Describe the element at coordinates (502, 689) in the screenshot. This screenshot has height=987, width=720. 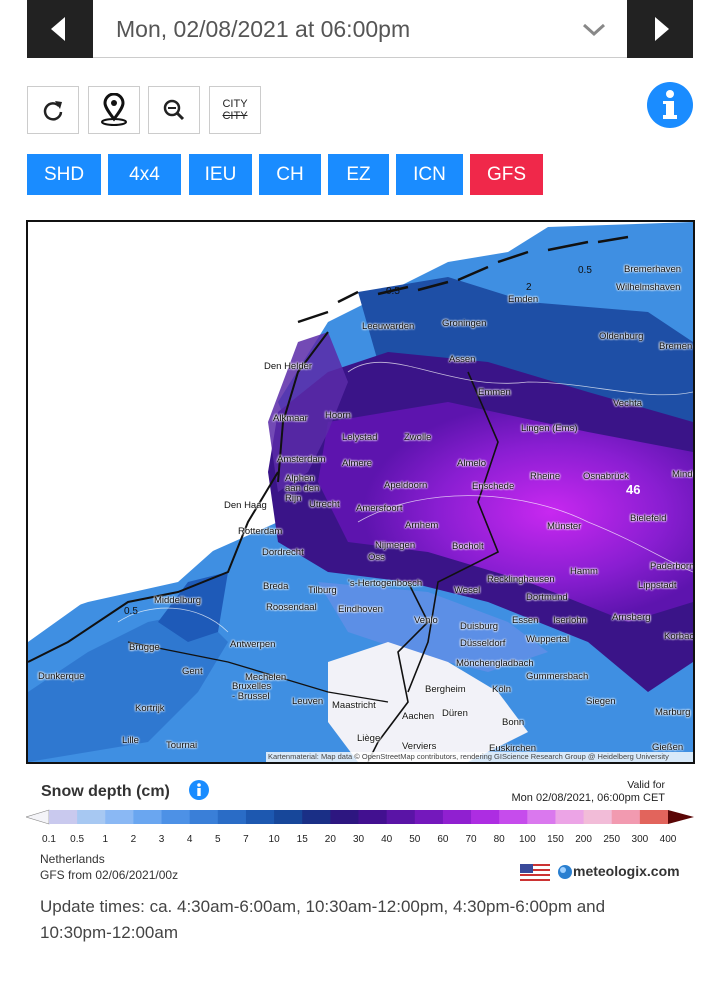
I see `city-label: Köln` at that location.